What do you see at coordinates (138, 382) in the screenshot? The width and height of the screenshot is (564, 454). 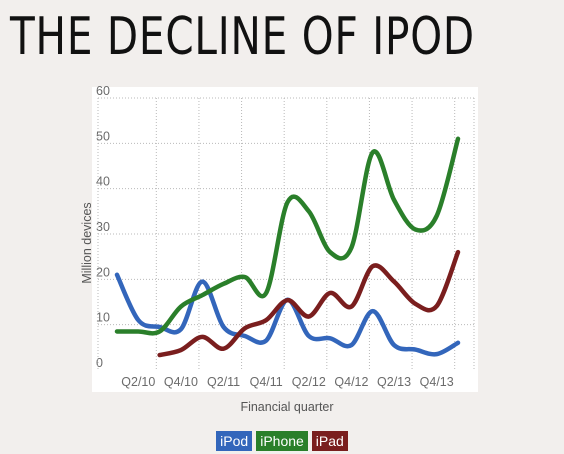 I see `x-tick-label: Q2/10` at bounding box center [138, 382].